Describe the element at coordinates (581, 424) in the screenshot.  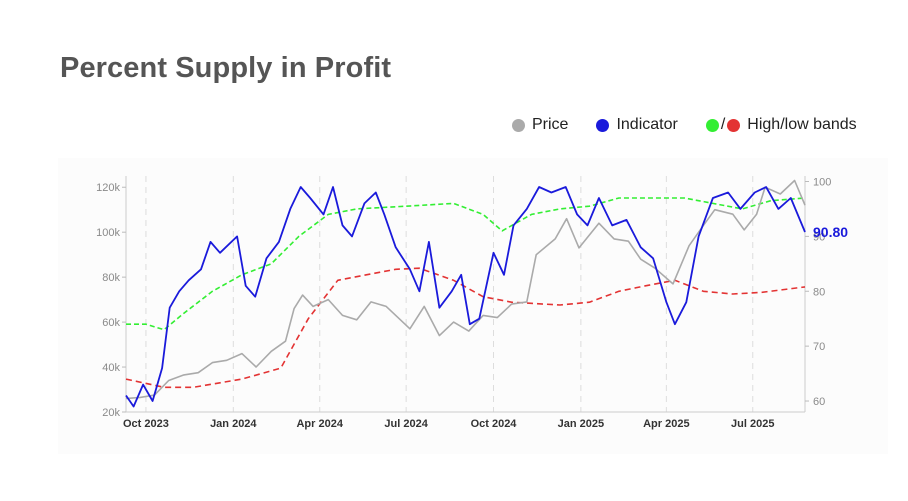
I see `x-tick-label: Jan 2025` at that location.